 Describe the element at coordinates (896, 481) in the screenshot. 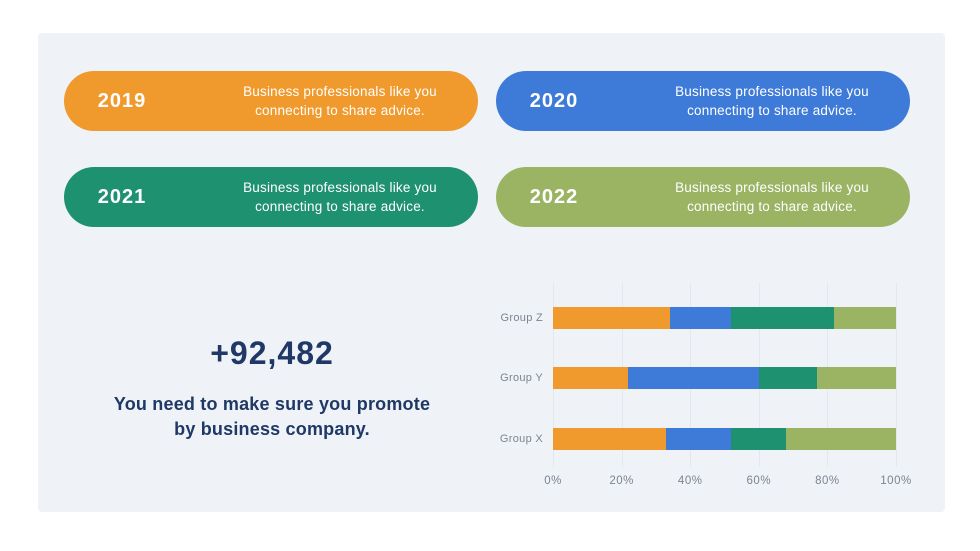

I see `x-tick-label: 100%` at that location.